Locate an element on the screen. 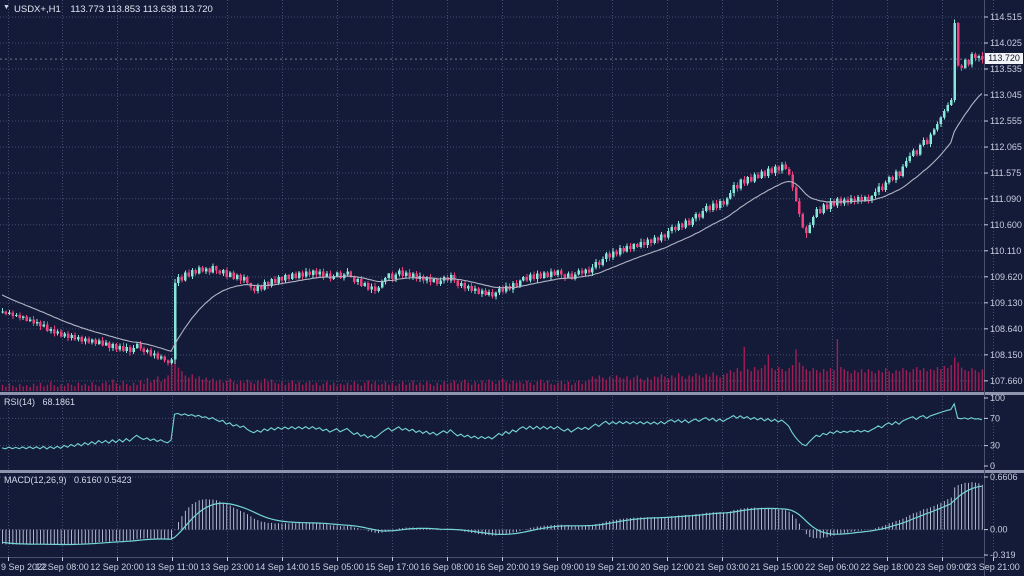 This screenshot has width=1024, height=576. time-axis-label: 19 Sep 21:00 is located at coordinates (612, 567).